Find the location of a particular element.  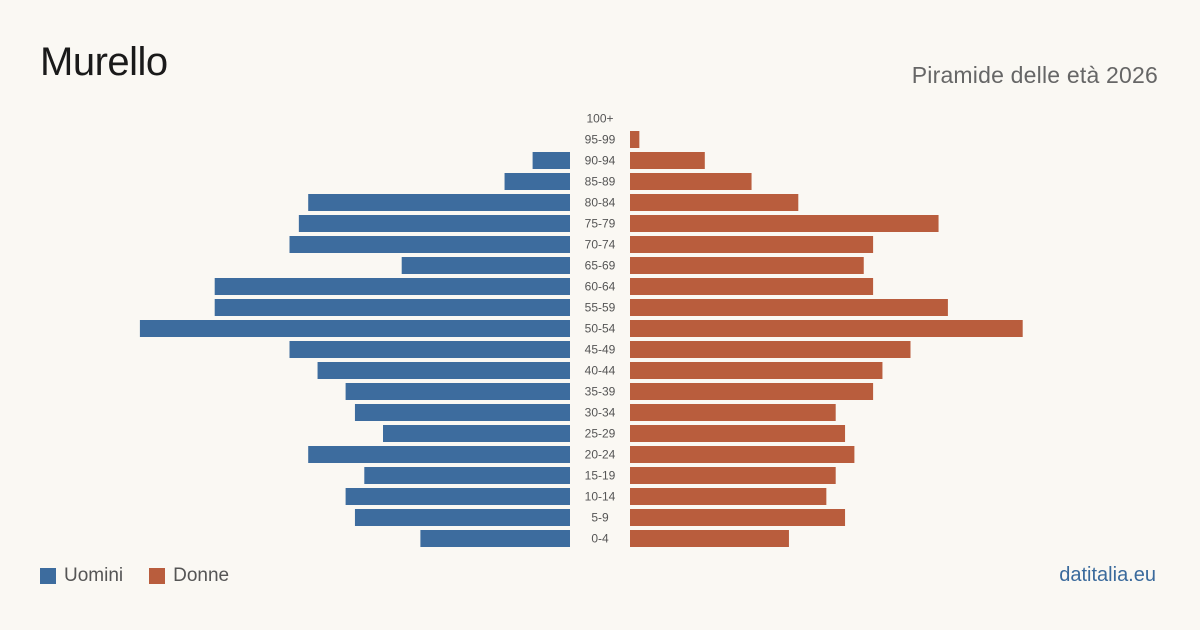

legend-swatch-women is located at coordinates (157, 576).